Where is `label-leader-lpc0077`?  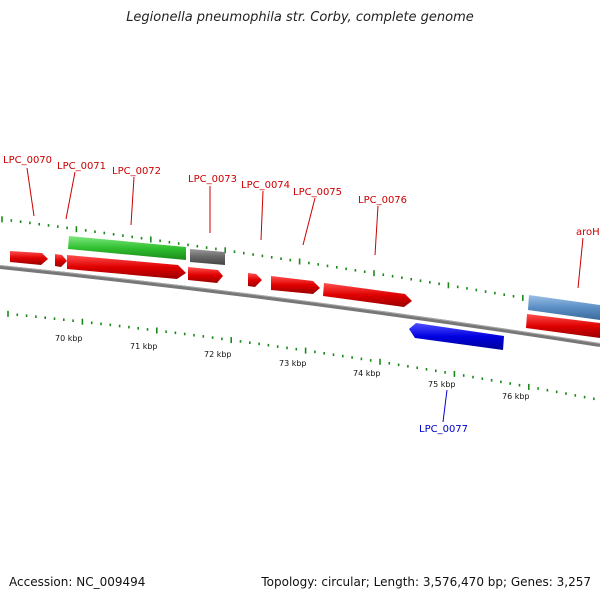 label-leader-lpc0077 is located at coordinates (445, 406).